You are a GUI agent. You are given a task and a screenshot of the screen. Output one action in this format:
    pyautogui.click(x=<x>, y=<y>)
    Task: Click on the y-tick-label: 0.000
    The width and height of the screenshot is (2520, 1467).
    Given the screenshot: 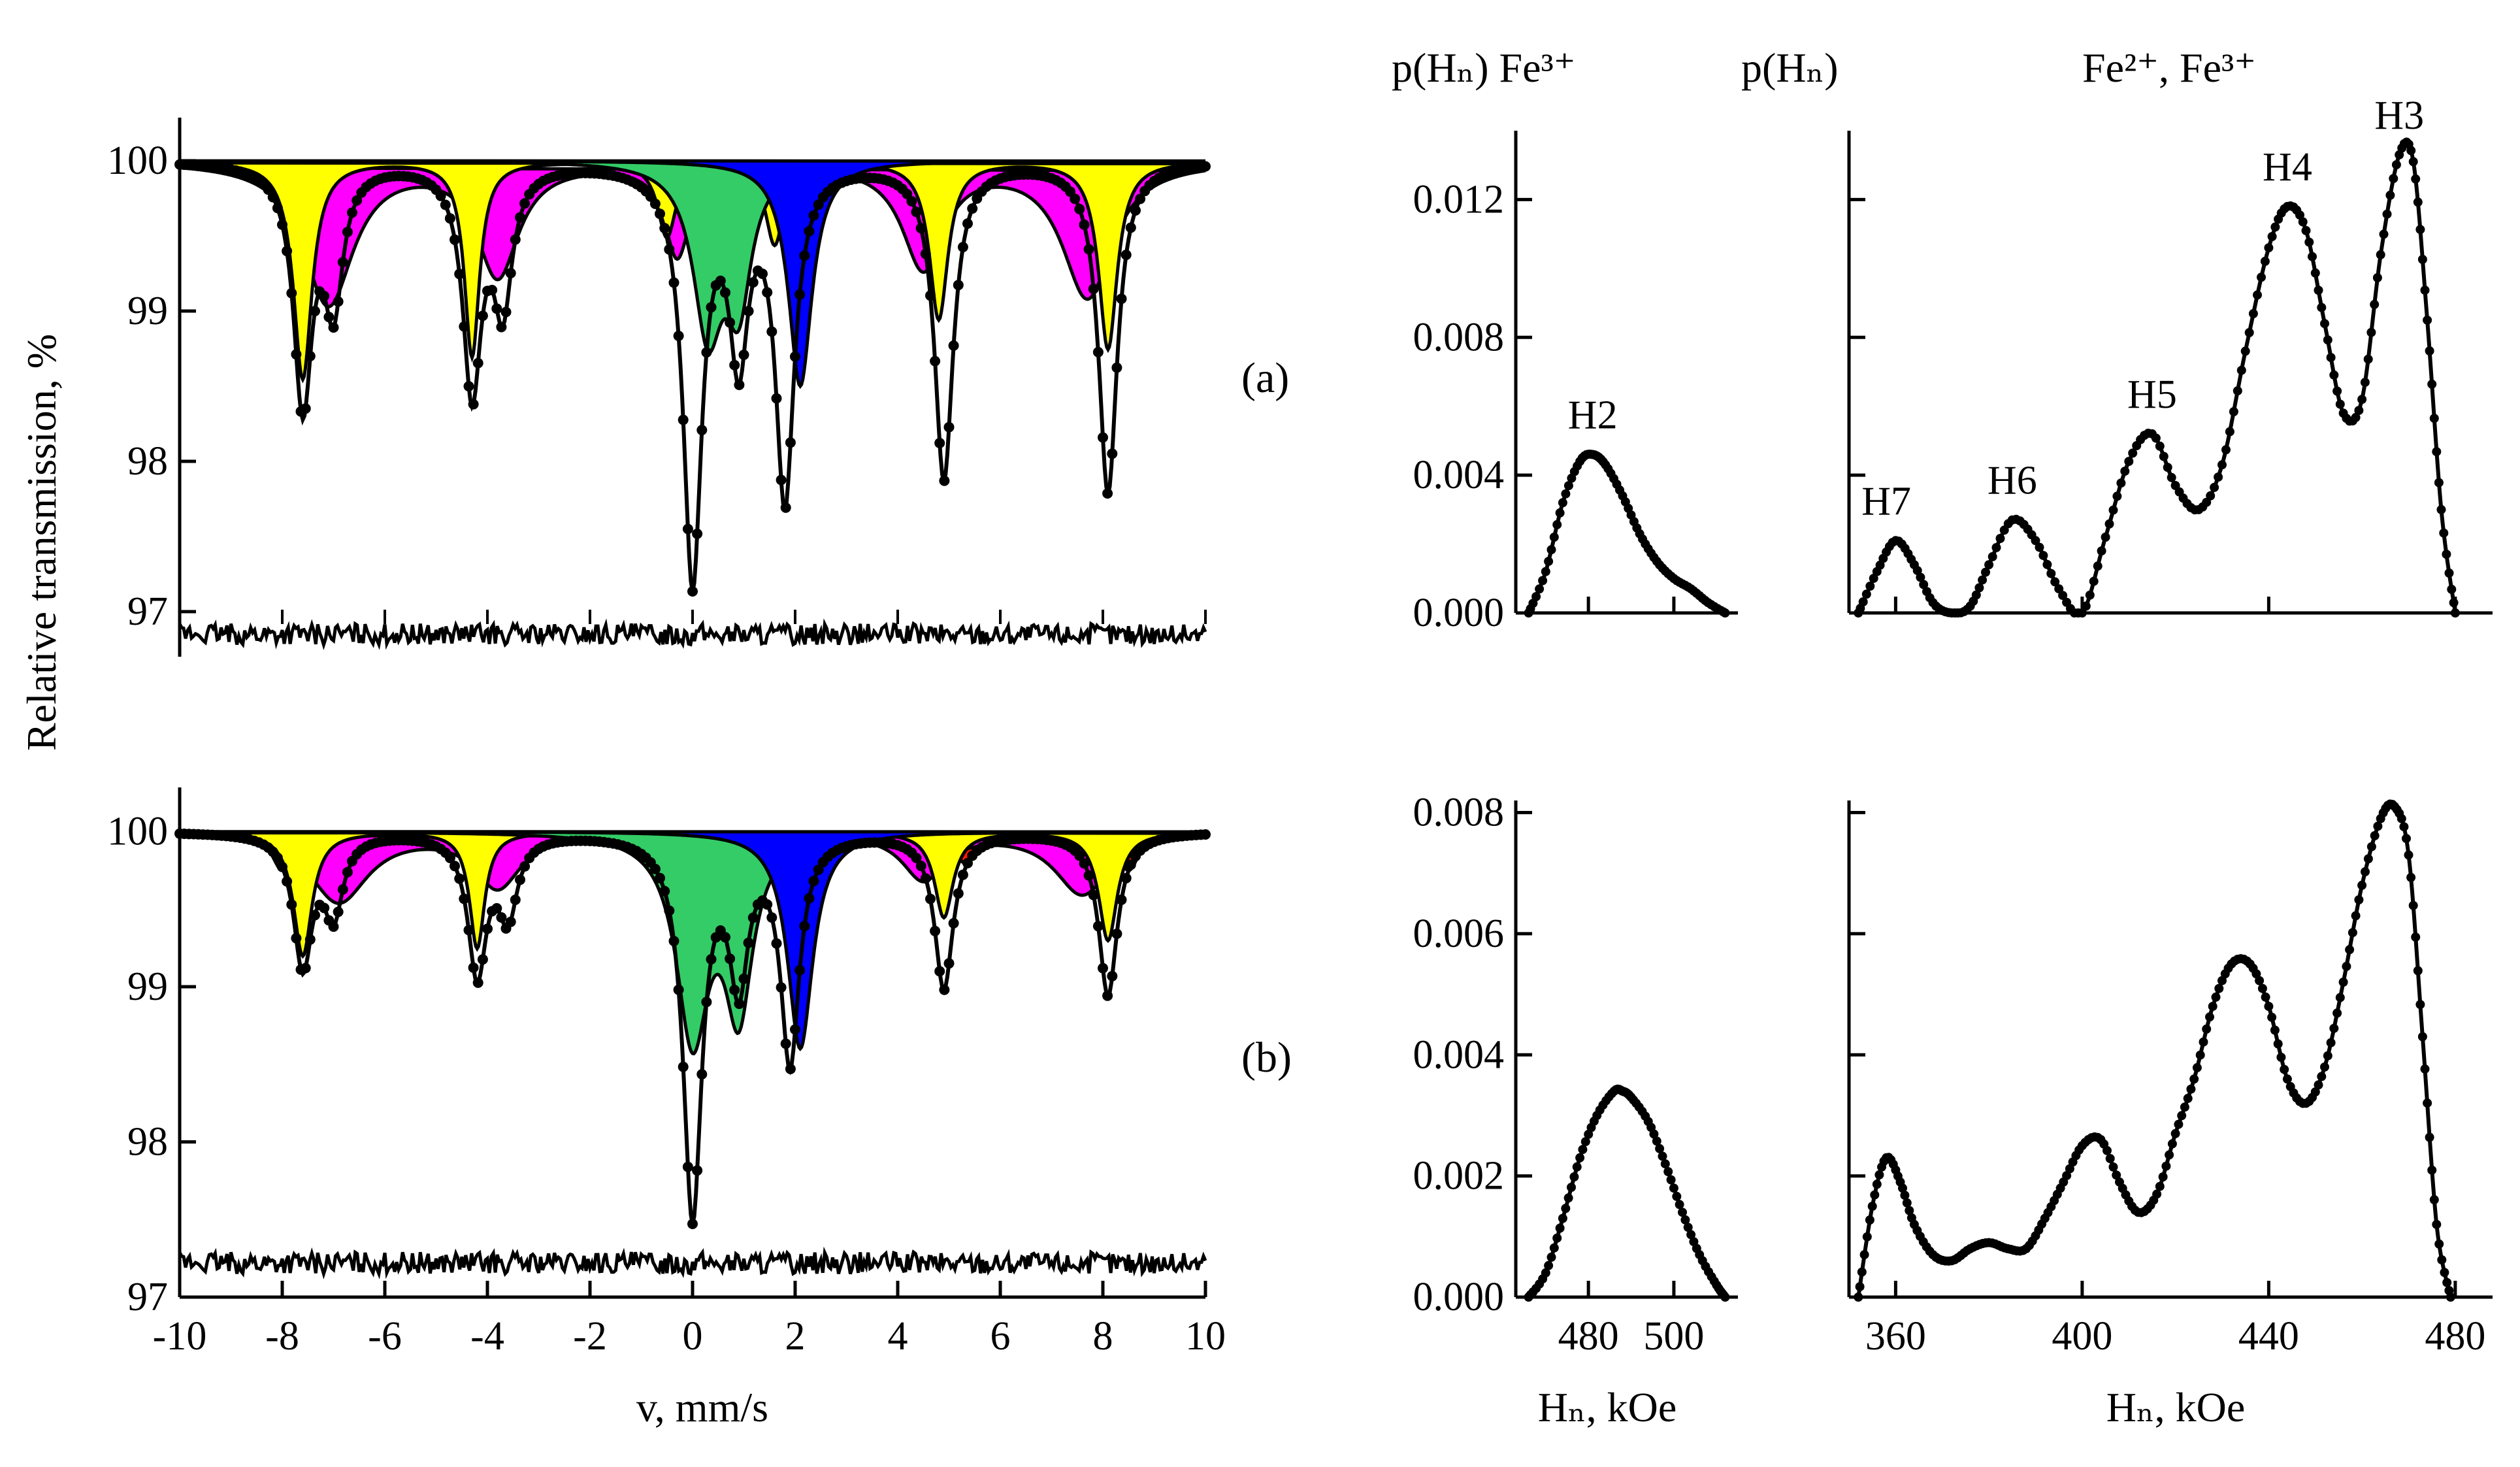 What is the action you would take?
    pyautogui.click(x=1459, y=613)
    